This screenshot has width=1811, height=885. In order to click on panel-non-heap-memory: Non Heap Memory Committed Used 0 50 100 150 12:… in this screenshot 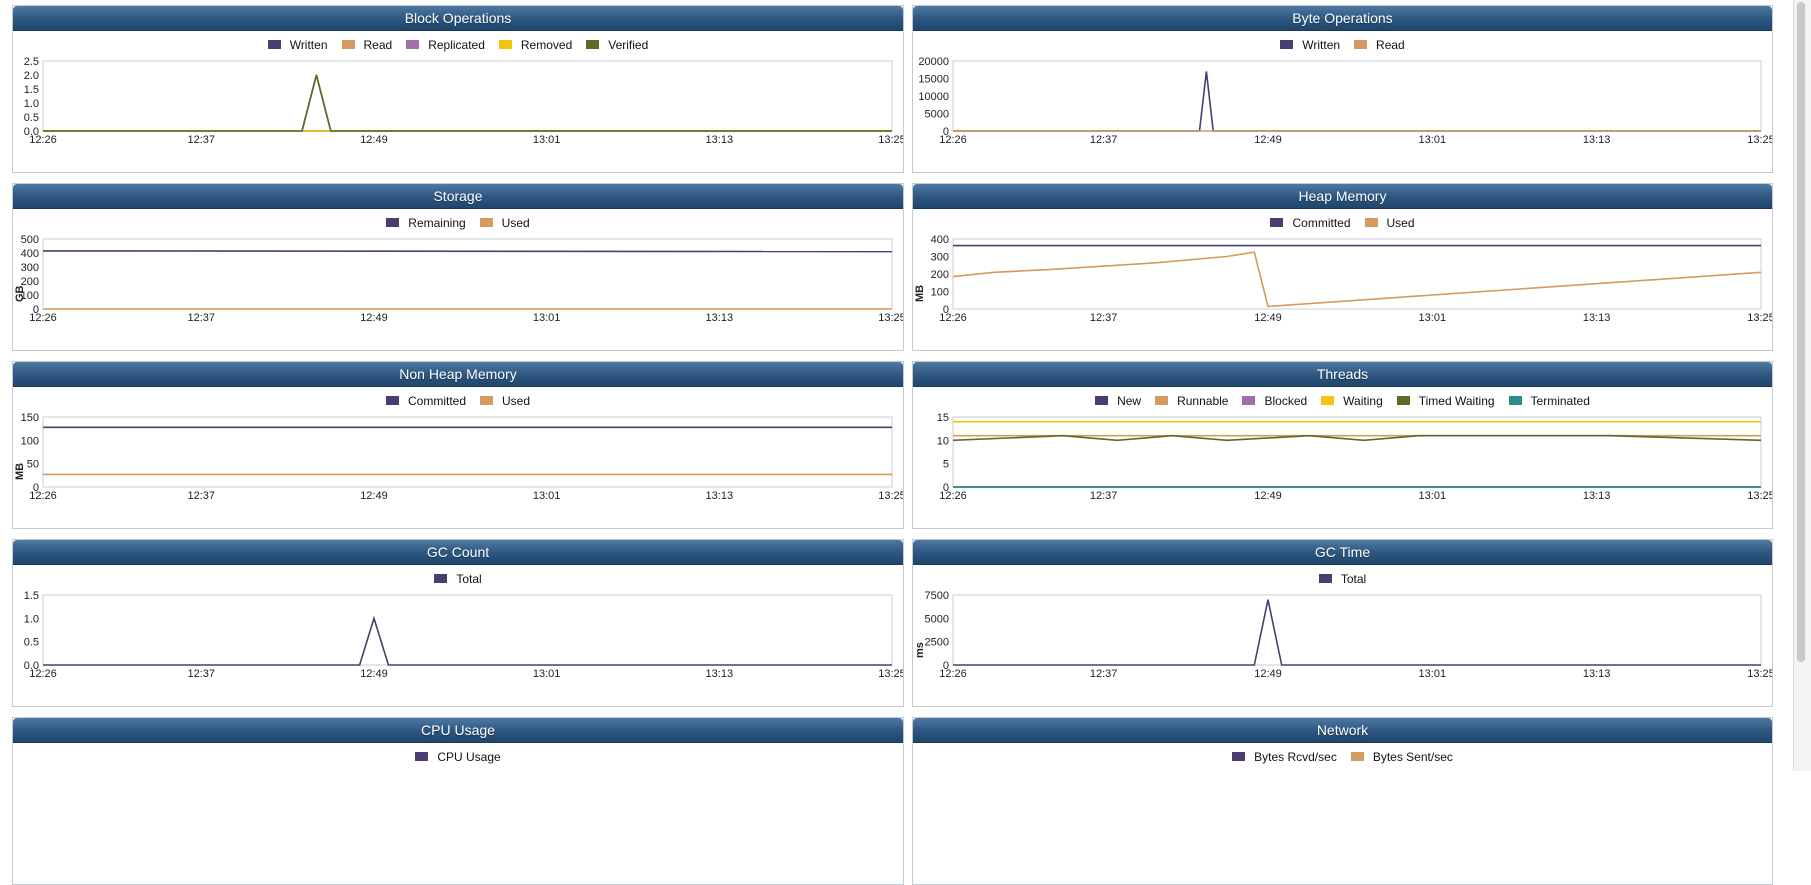, I will do `click(458, 445)`.